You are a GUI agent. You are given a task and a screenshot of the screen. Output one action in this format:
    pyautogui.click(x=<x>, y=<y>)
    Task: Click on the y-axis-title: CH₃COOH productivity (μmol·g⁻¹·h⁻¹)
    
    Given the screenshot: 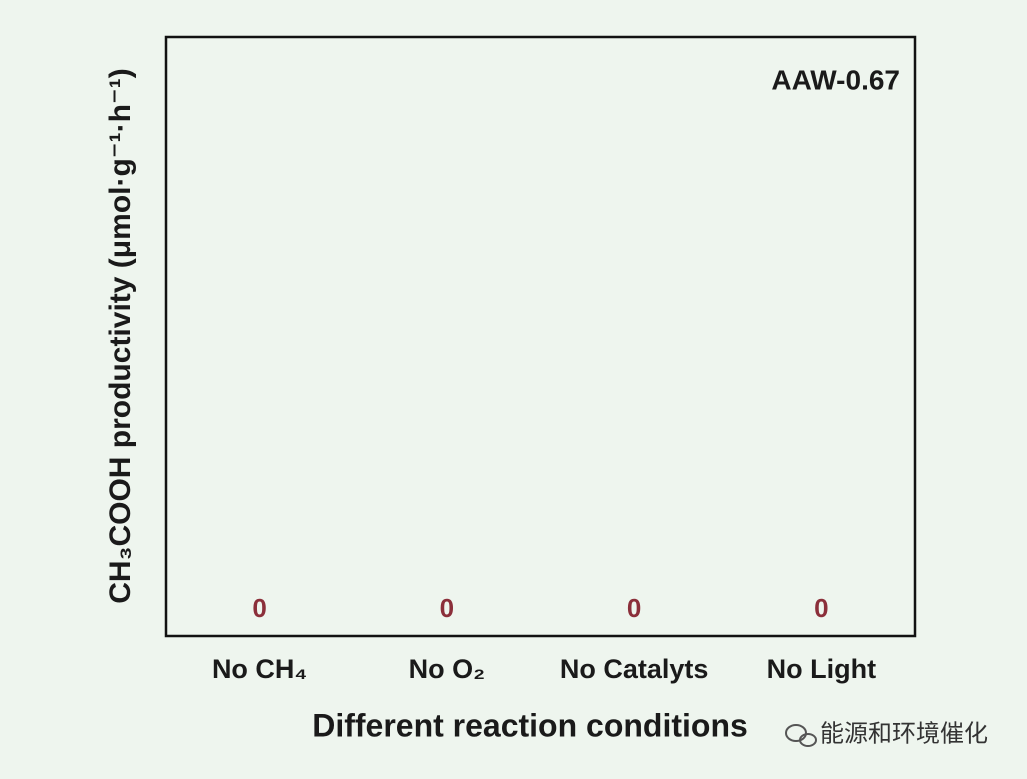 What is the action you would take?
    pyautogui.click(x=120, y=336)
    